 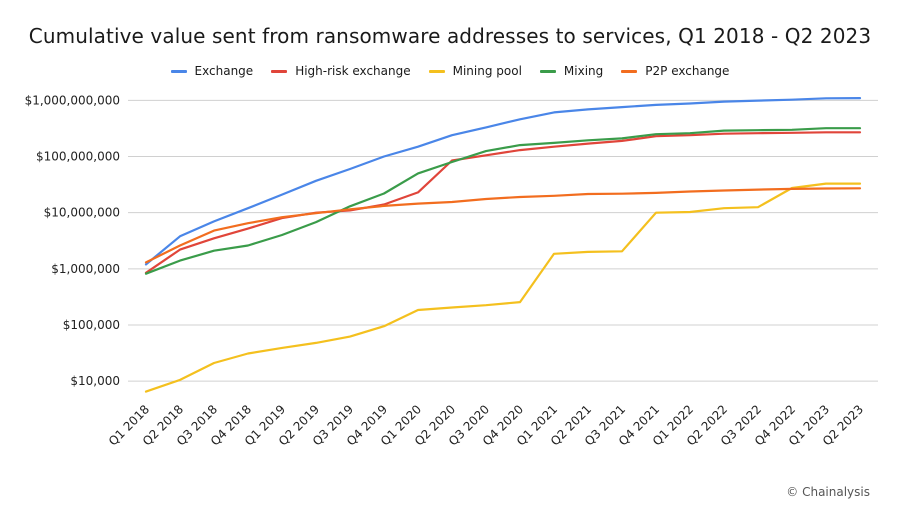 What do you see at coordinates (503, 225) in the screenshot?
I see `series-line-p2p-exchange` at bounding box center [503, 225].